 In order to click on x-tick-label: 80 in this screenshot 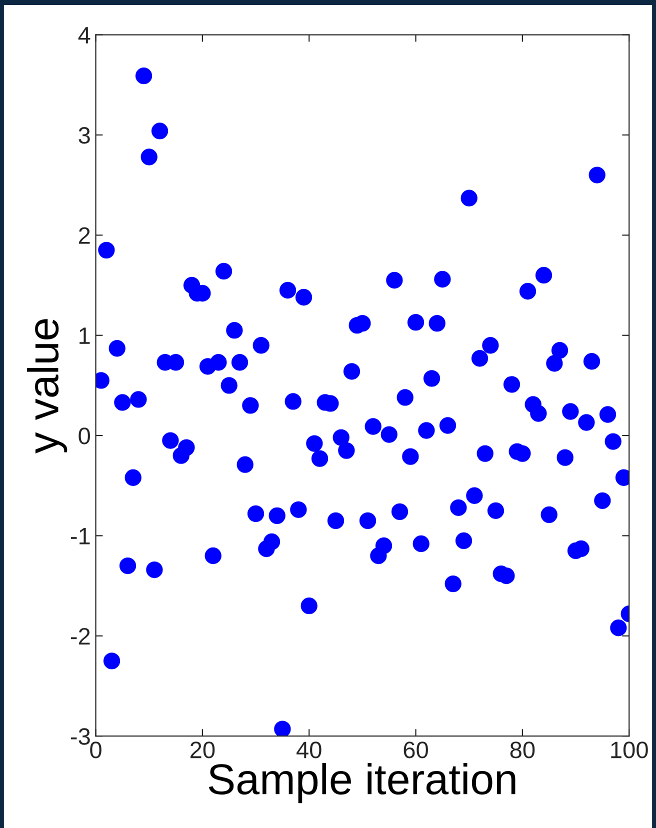, I will do `click(522, 750)`.